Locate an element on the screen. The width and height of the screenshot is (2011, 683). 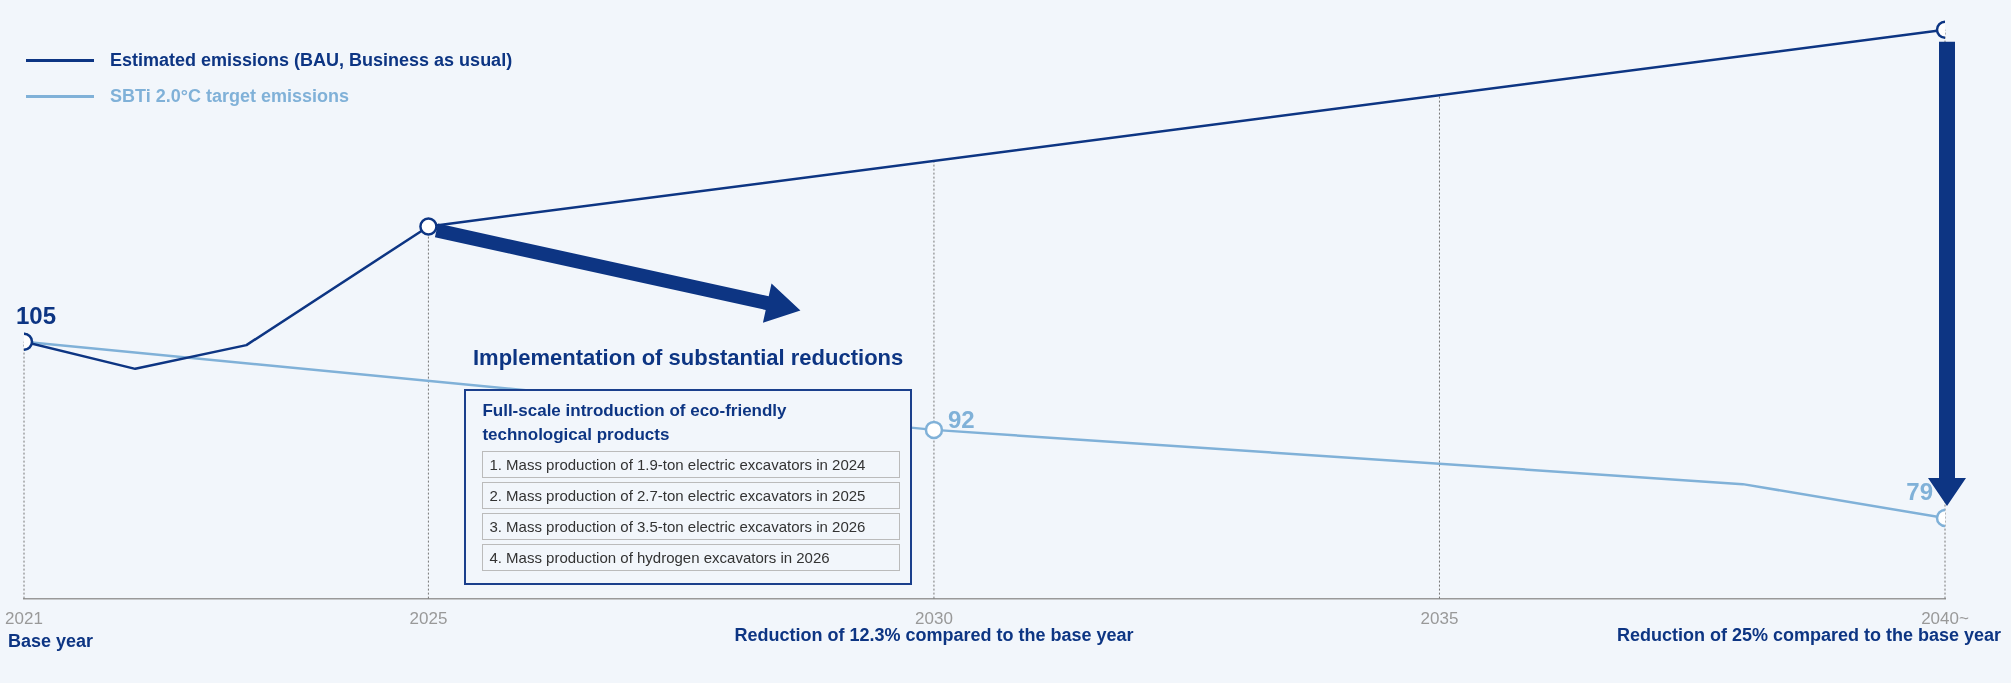
legend-label: Estimated emissions (BAU, Business as usual) is located at coordinates (311, 60).